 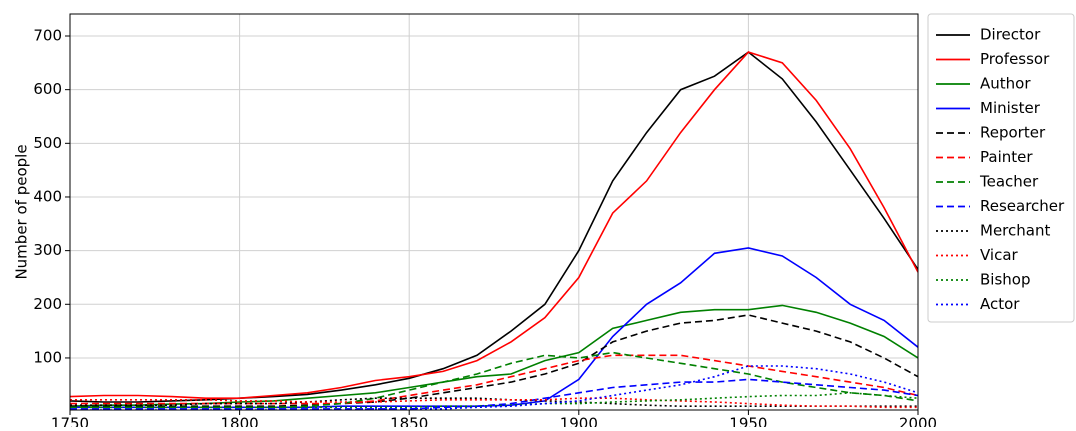 What do you see at coordinates (1015, 231) in the screenshot?
I see `legend-label: Merchant` at bounding box center [1015, 231].